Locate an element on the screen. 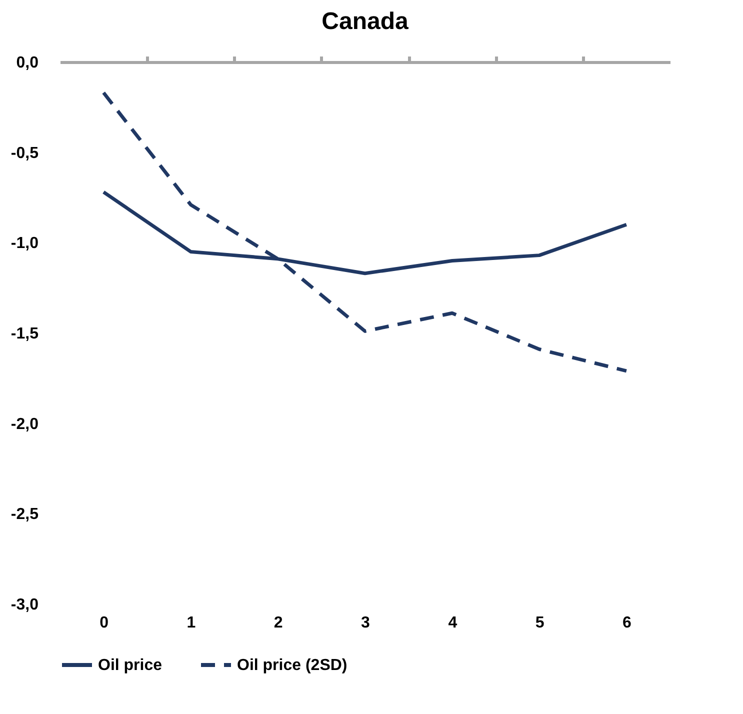  y-tick-label: -2,5 is located at coordinates (24, 515).